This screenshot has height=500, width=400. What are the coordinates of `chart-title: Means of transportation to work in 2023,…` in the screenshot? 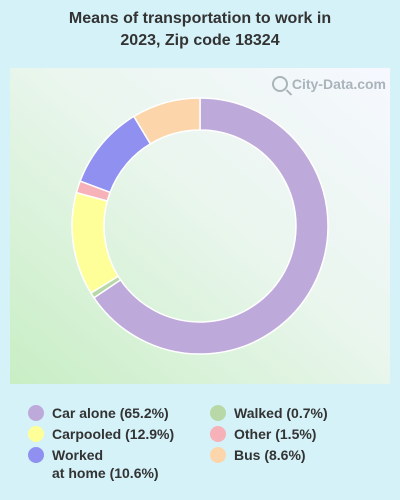 It's located at (200, 30).